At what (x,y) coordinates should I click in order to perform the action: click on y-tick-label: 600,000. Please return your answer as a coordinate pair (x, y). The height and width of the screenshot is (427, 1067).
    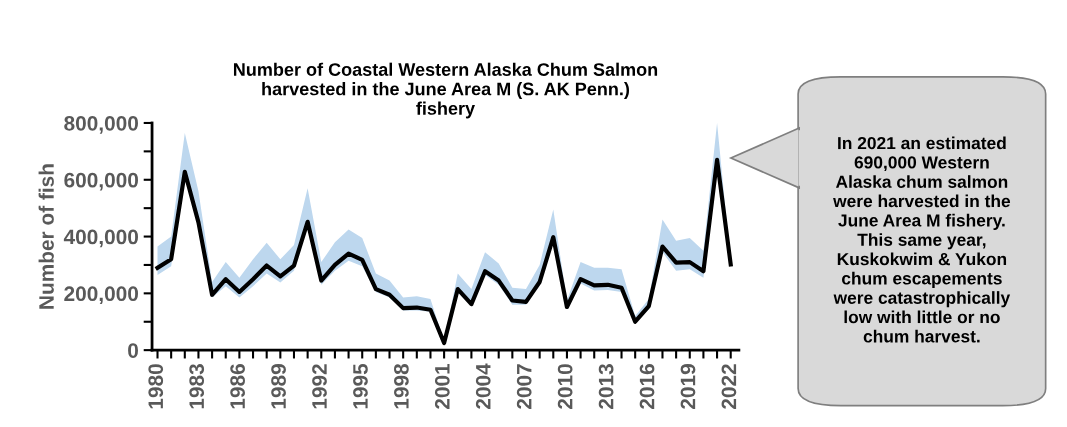
    Looking at the image, I should click on (101, 181).